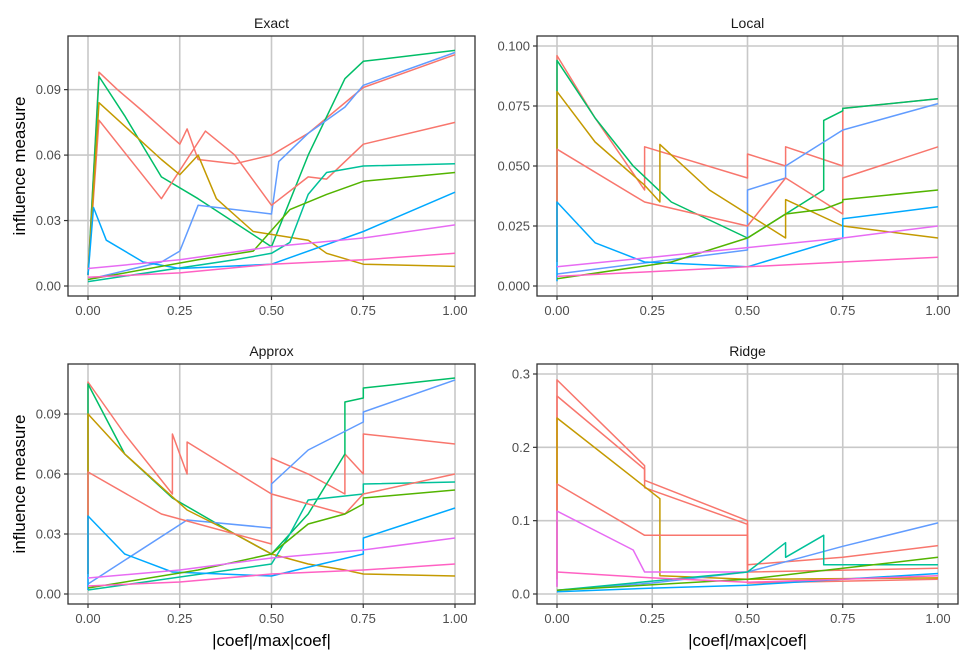  I want to click on y-tick-label: 0.000, so click(513, 286).